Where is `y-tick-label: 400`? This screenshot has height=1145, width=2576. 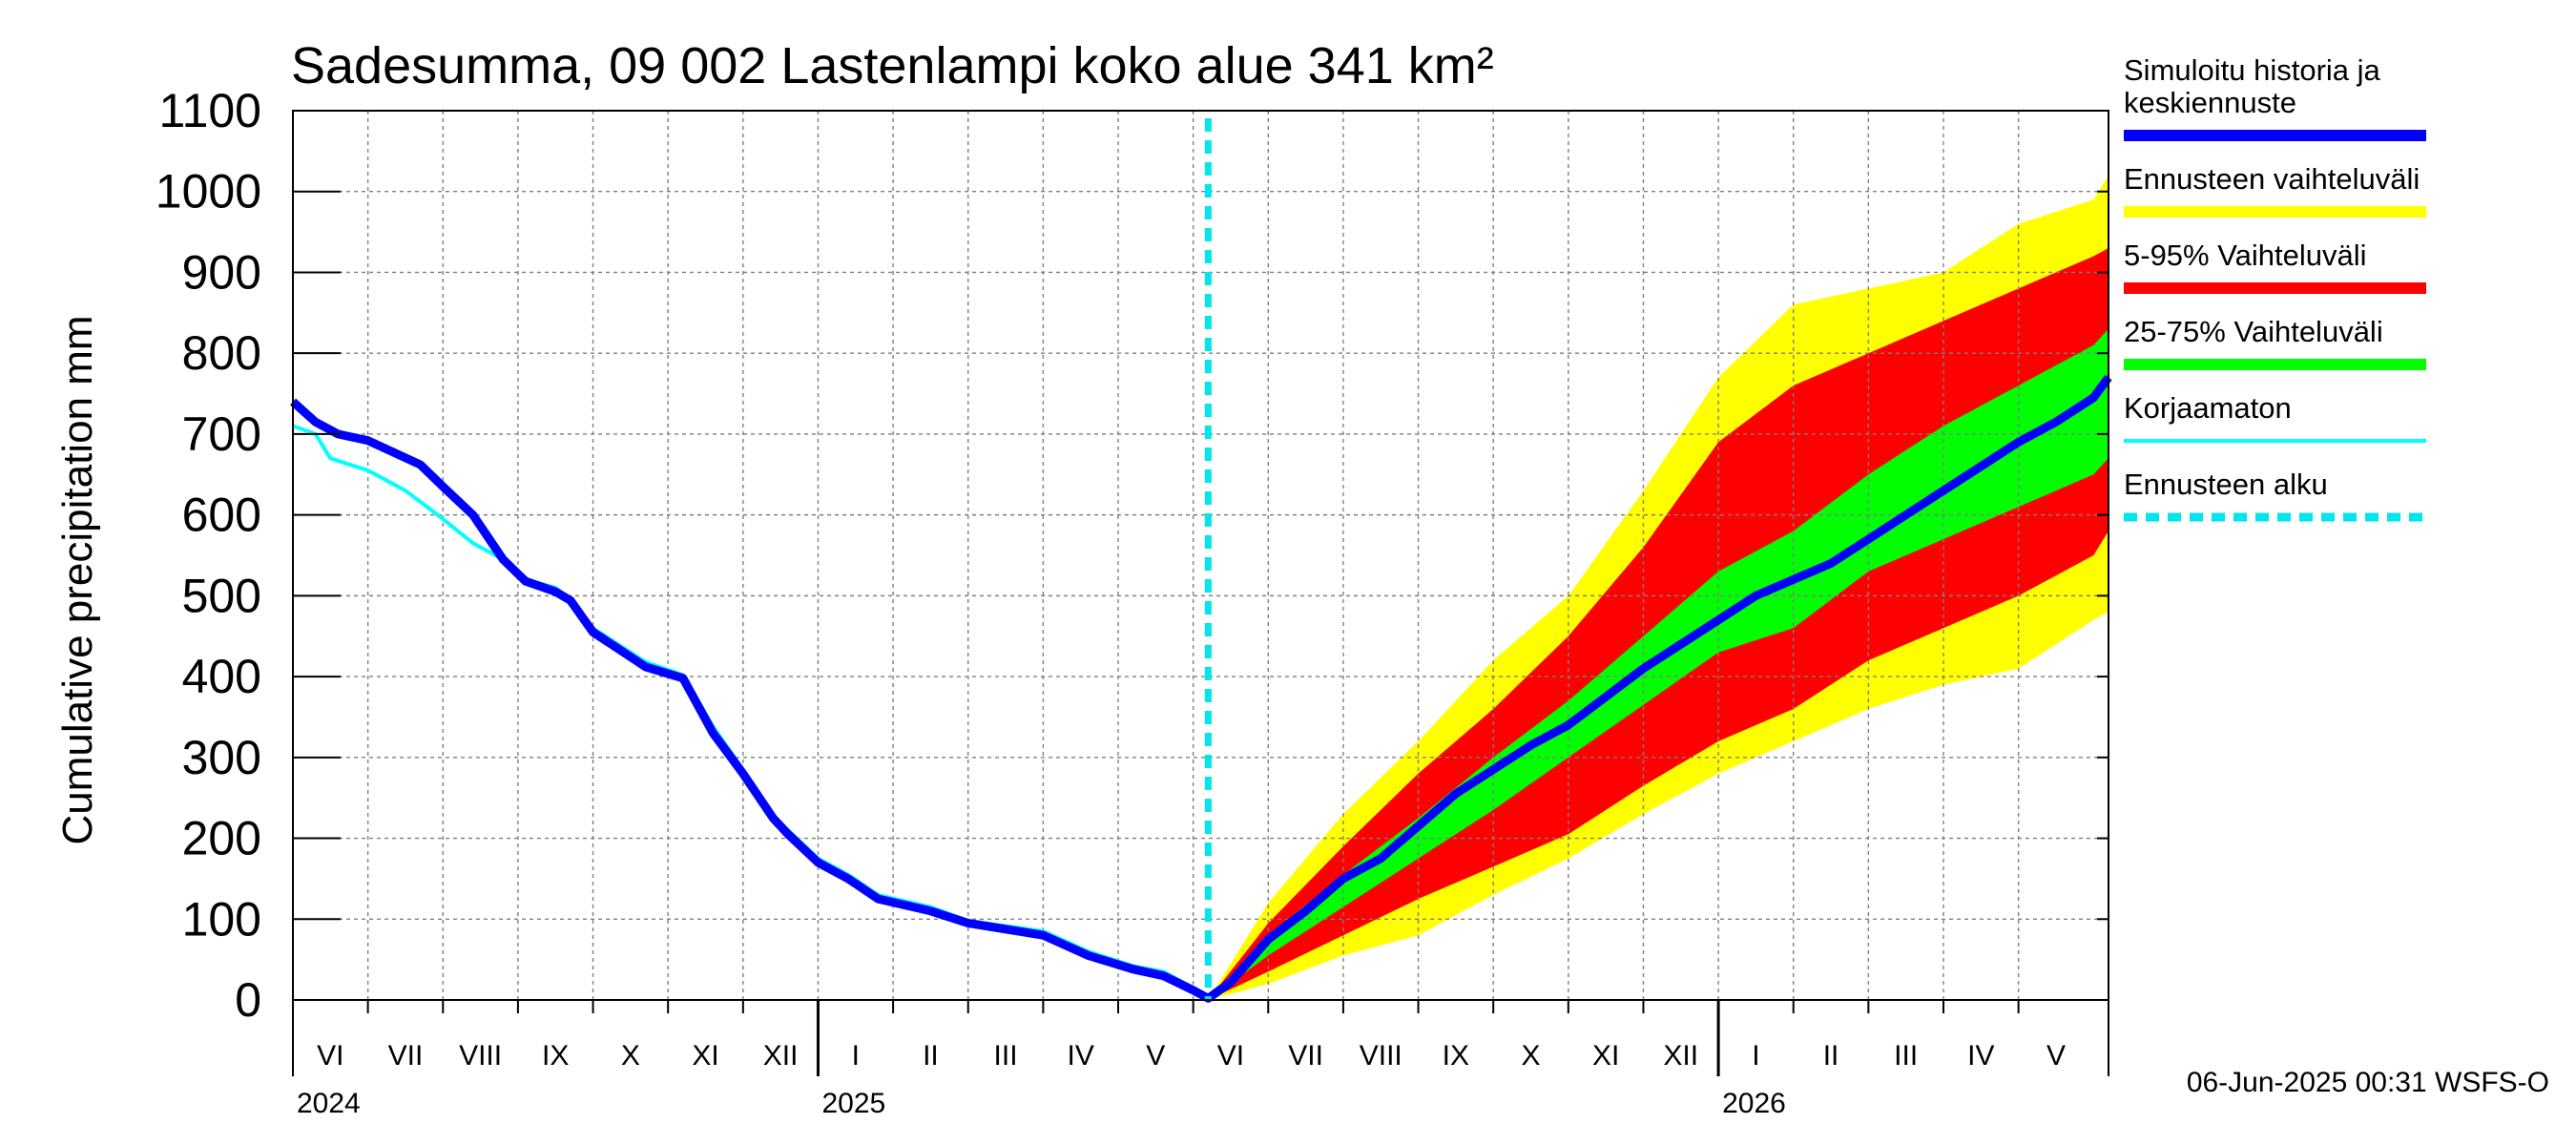 y-tick-label: 400 is located at coordinates (221, 676).